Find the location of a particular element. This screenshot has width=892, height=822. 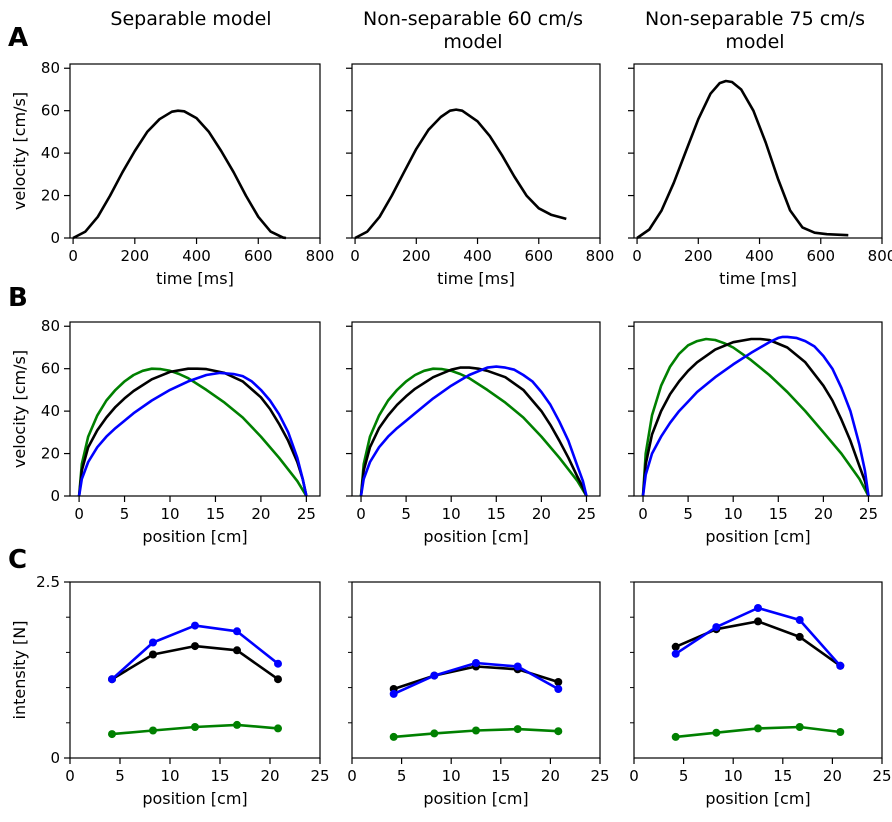

y-tick-label: 60 is located at coordinates (50, 369).